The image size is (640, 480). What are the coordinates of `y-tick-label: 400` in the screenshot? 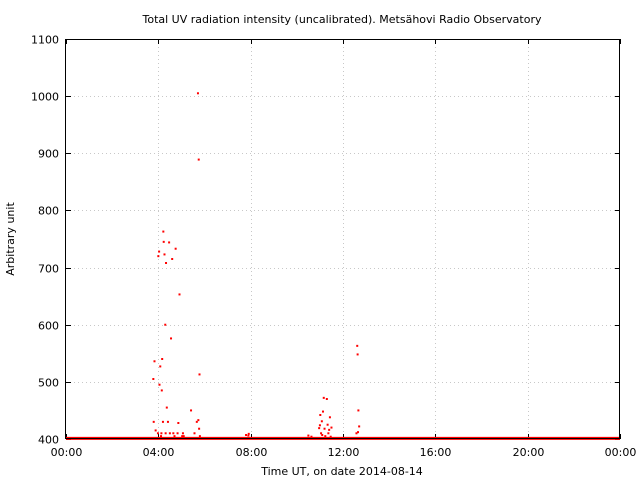 It's located at (48, 440).